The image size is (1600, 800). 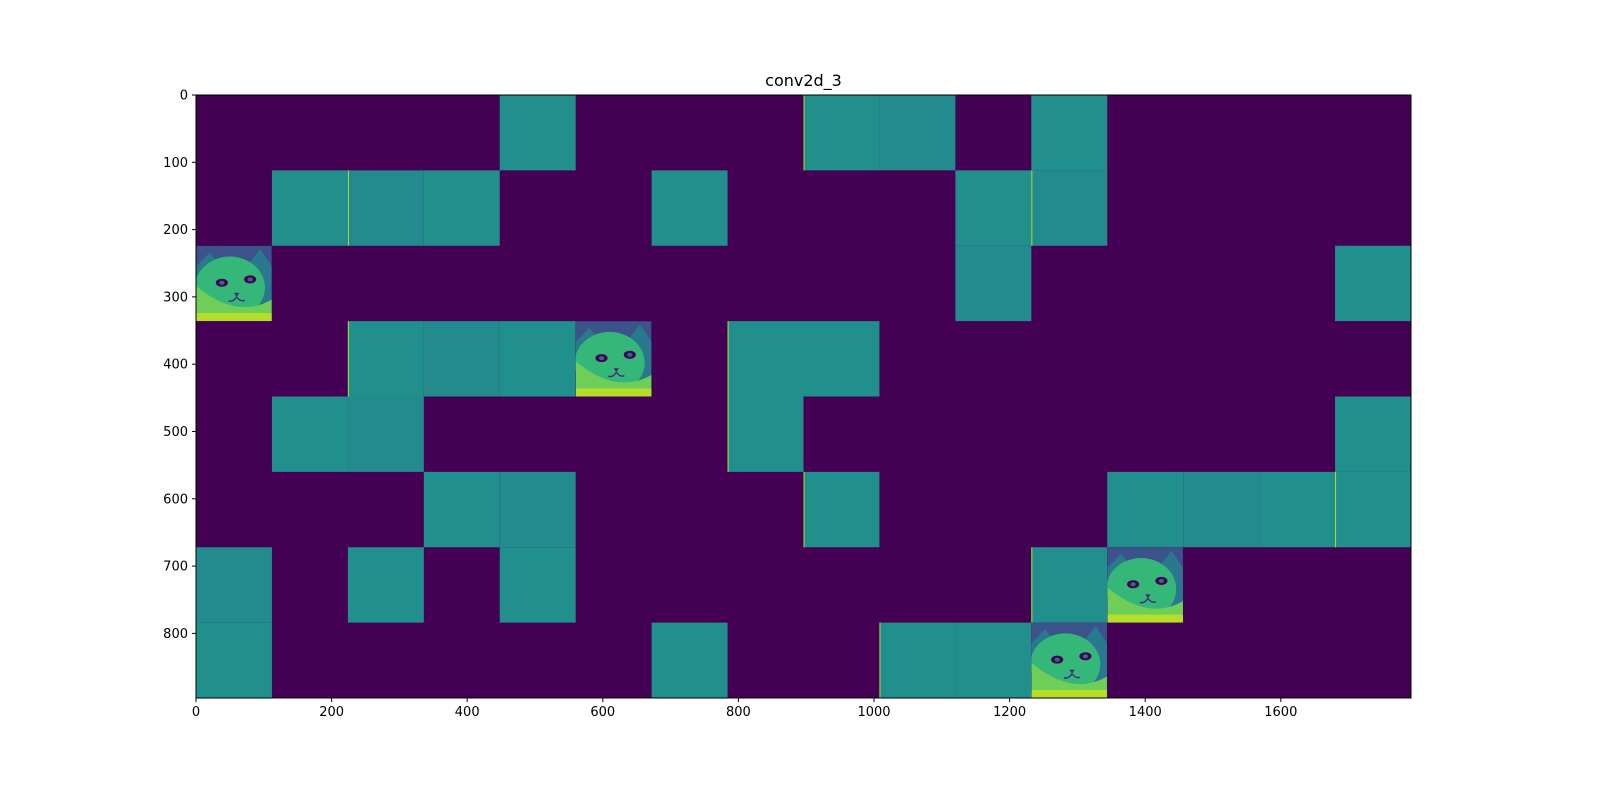 I want to click on y-tick-label: 500, so click(x=175, y=432).